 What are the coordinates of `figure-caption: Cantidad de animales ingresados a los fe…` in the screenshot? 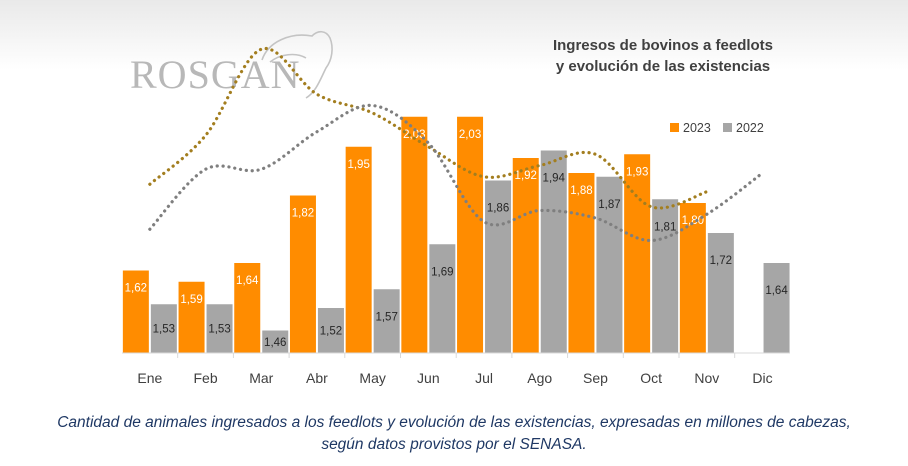 It's located at (454, 434).